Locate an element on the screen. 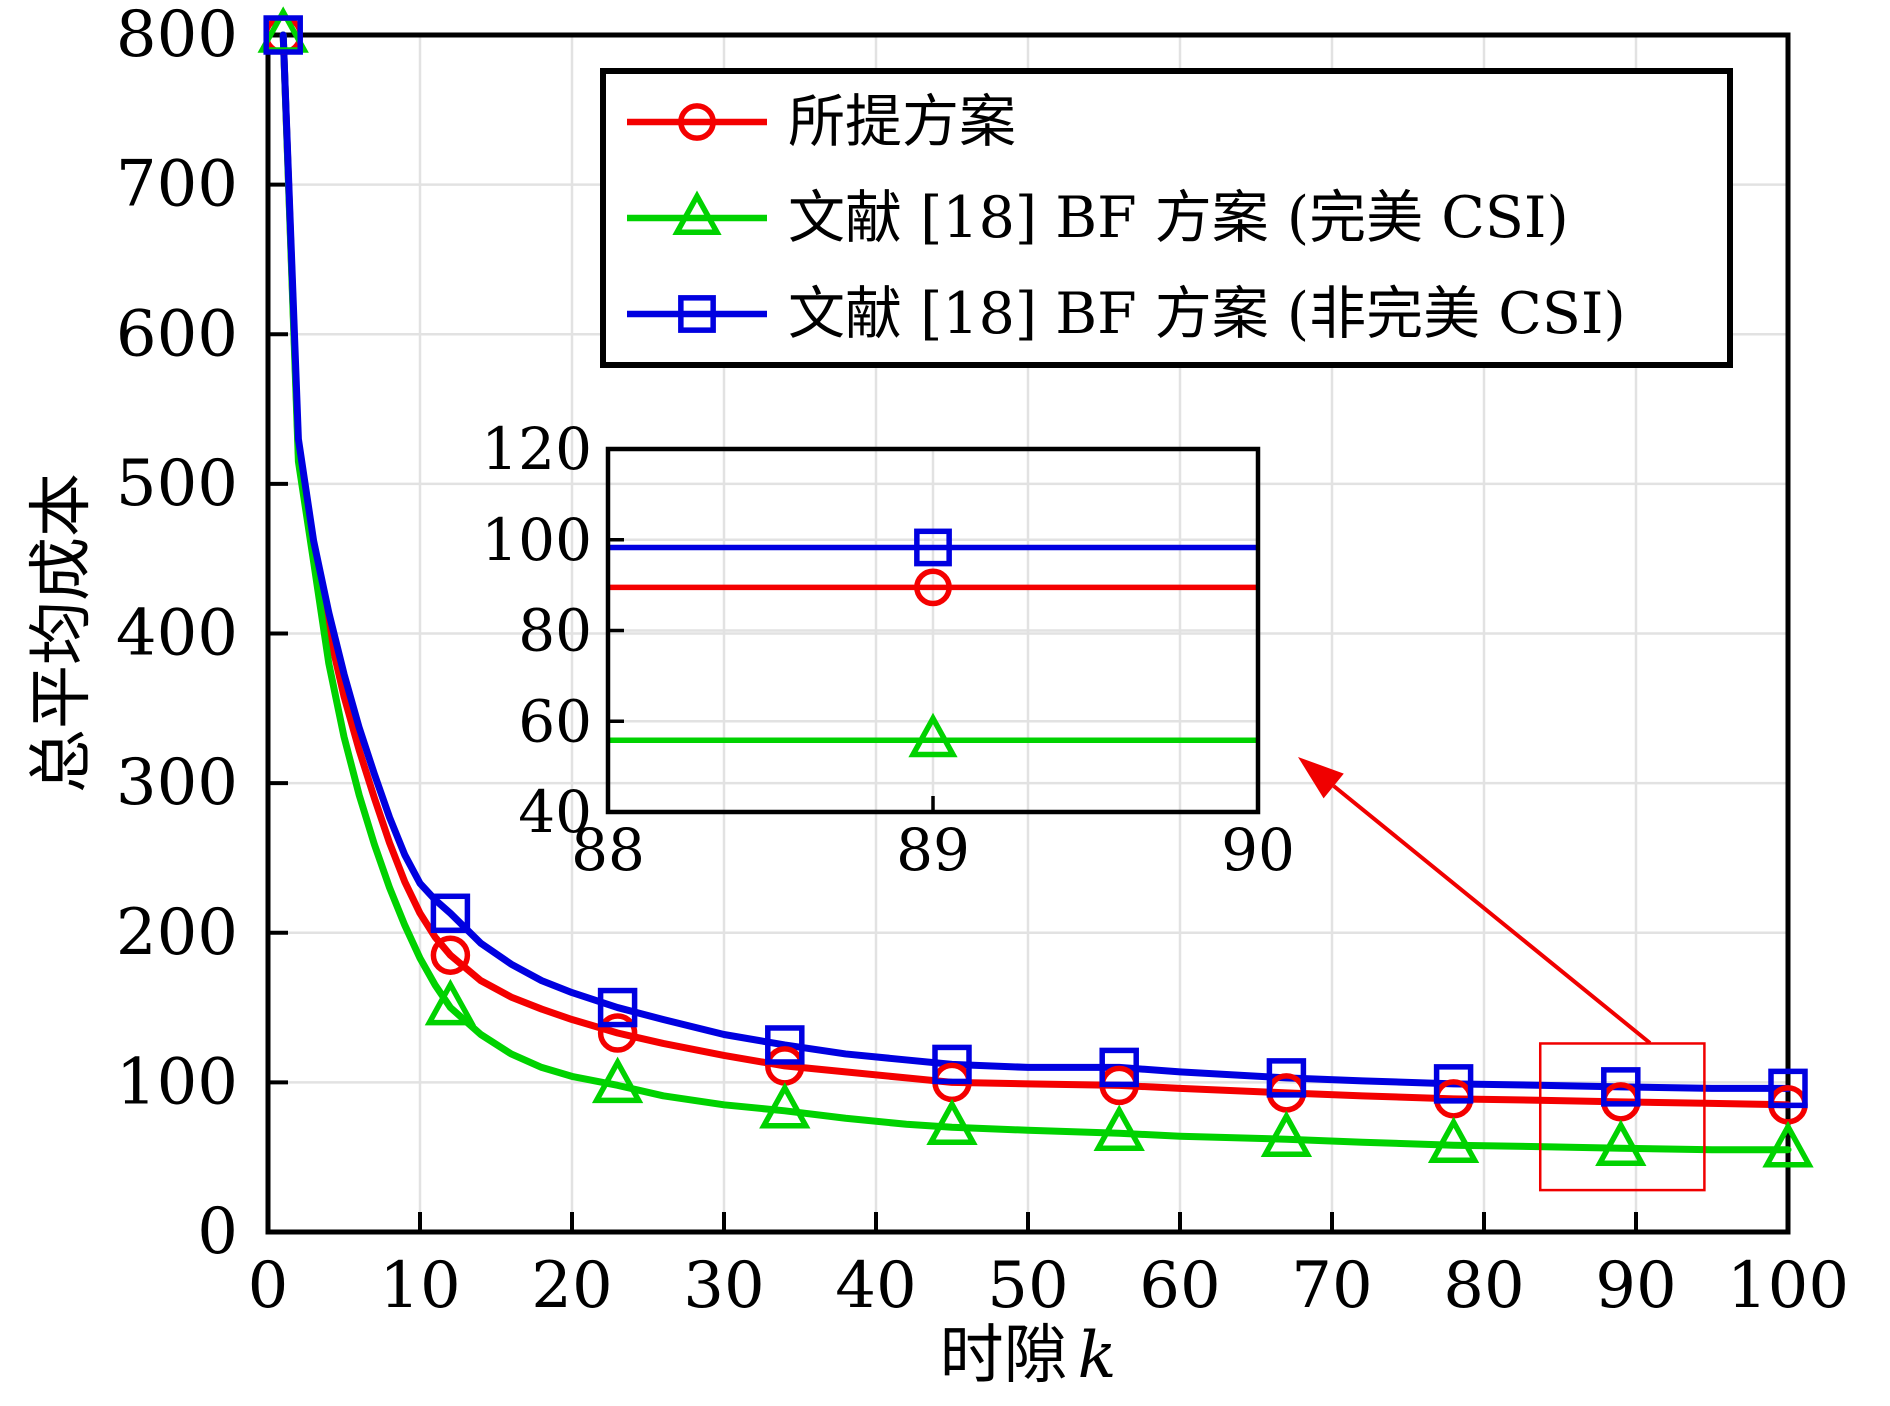  y-tick-label: 300 is located at coordinates (177, 783).